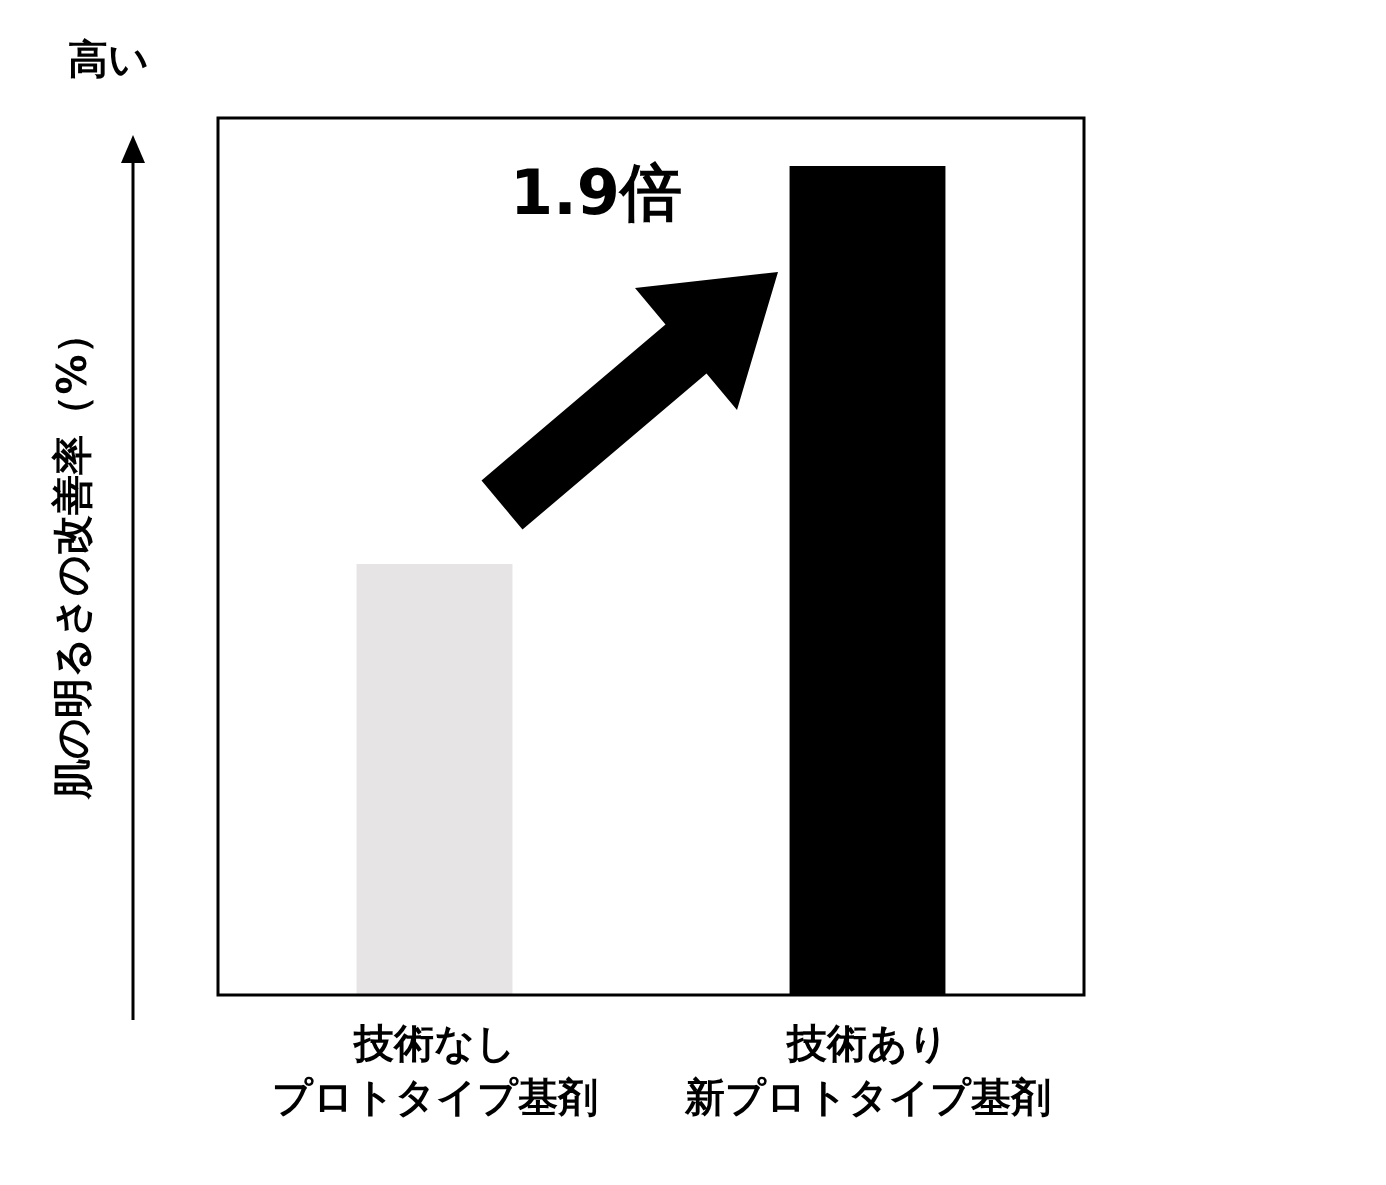 Image resolution: width=1386 pixels, height=1185 pixels. I want to click on y-axis-title: 肌の明るさの改善率（%）, so click(72, 557).